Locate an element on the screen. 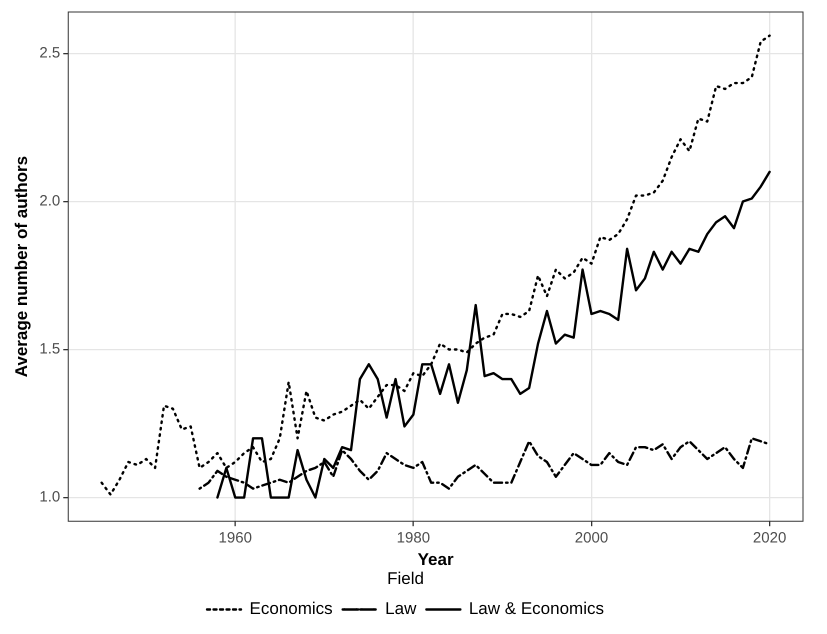 The height and width of the screenshot is (634, 827). x-tick-label: 2000 is located at coordinates (591, 537).